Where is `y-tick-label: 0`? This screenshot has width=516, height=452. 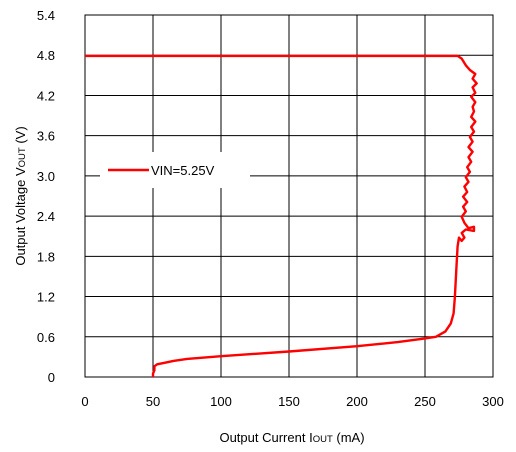 y-tick-label: 0 is located at coordinates (51, 377).